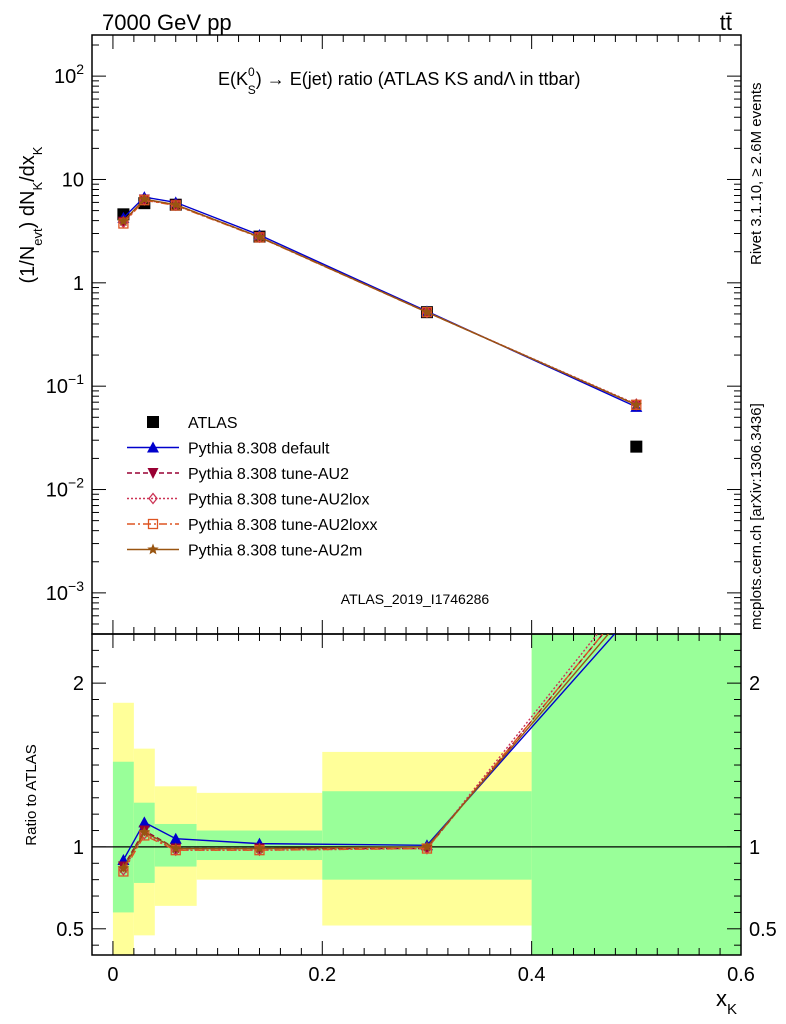  What do you see at coordinates (37, 186) in the screenshot?
I see `ylabel-b-sub: K` at bounding box center [37, 186].